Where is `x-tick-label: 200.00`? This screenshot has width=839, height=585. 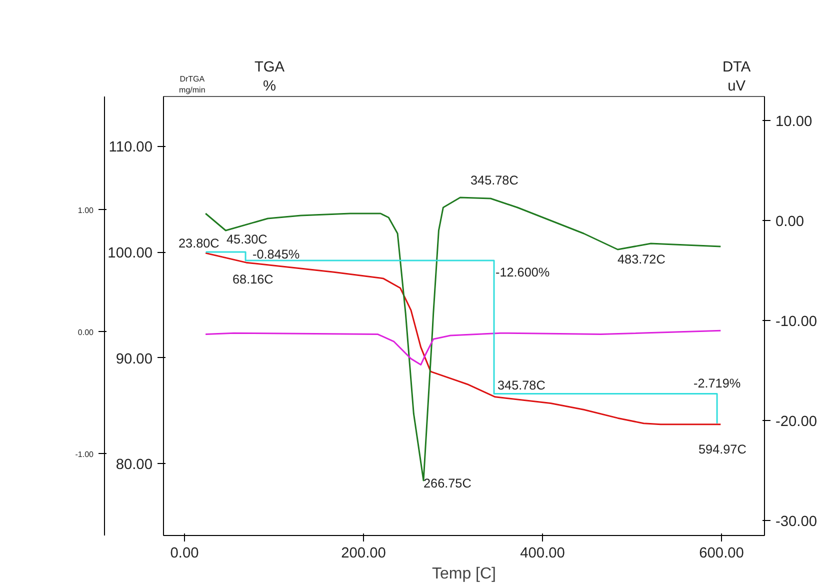
x-tick-label: 200.00 is located at coordinates (363, 554).